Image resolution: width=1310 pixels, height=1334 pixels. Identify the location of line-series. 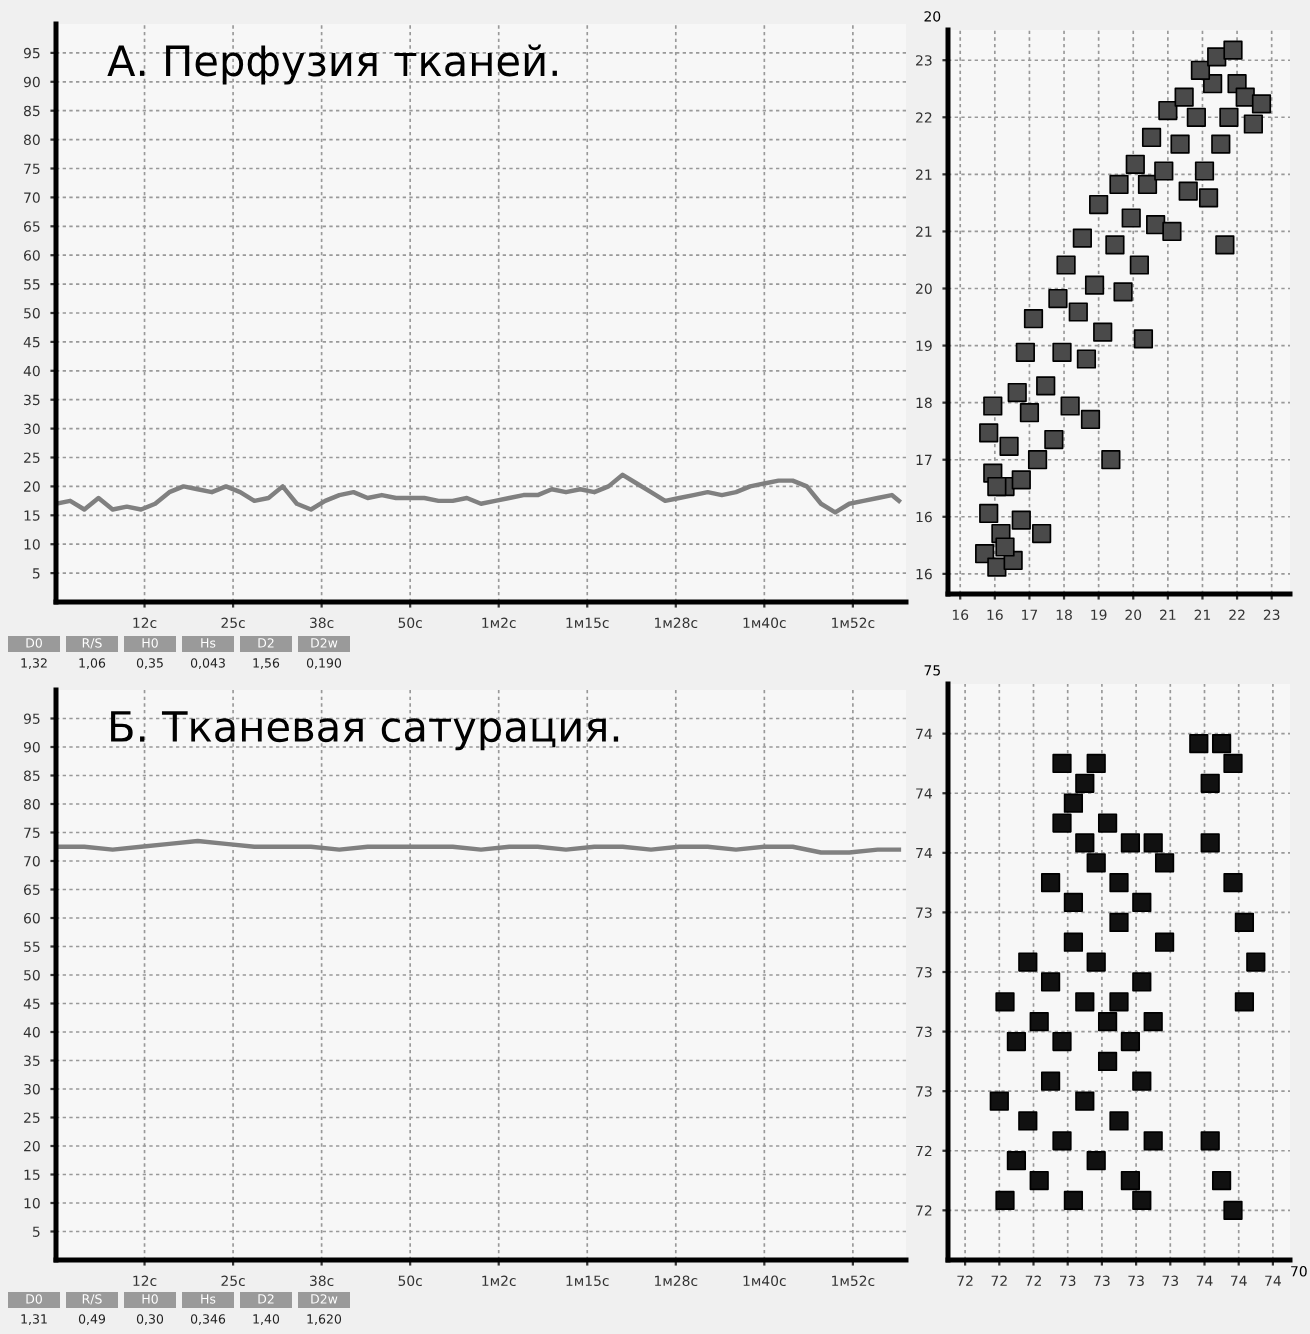
(479, 493).